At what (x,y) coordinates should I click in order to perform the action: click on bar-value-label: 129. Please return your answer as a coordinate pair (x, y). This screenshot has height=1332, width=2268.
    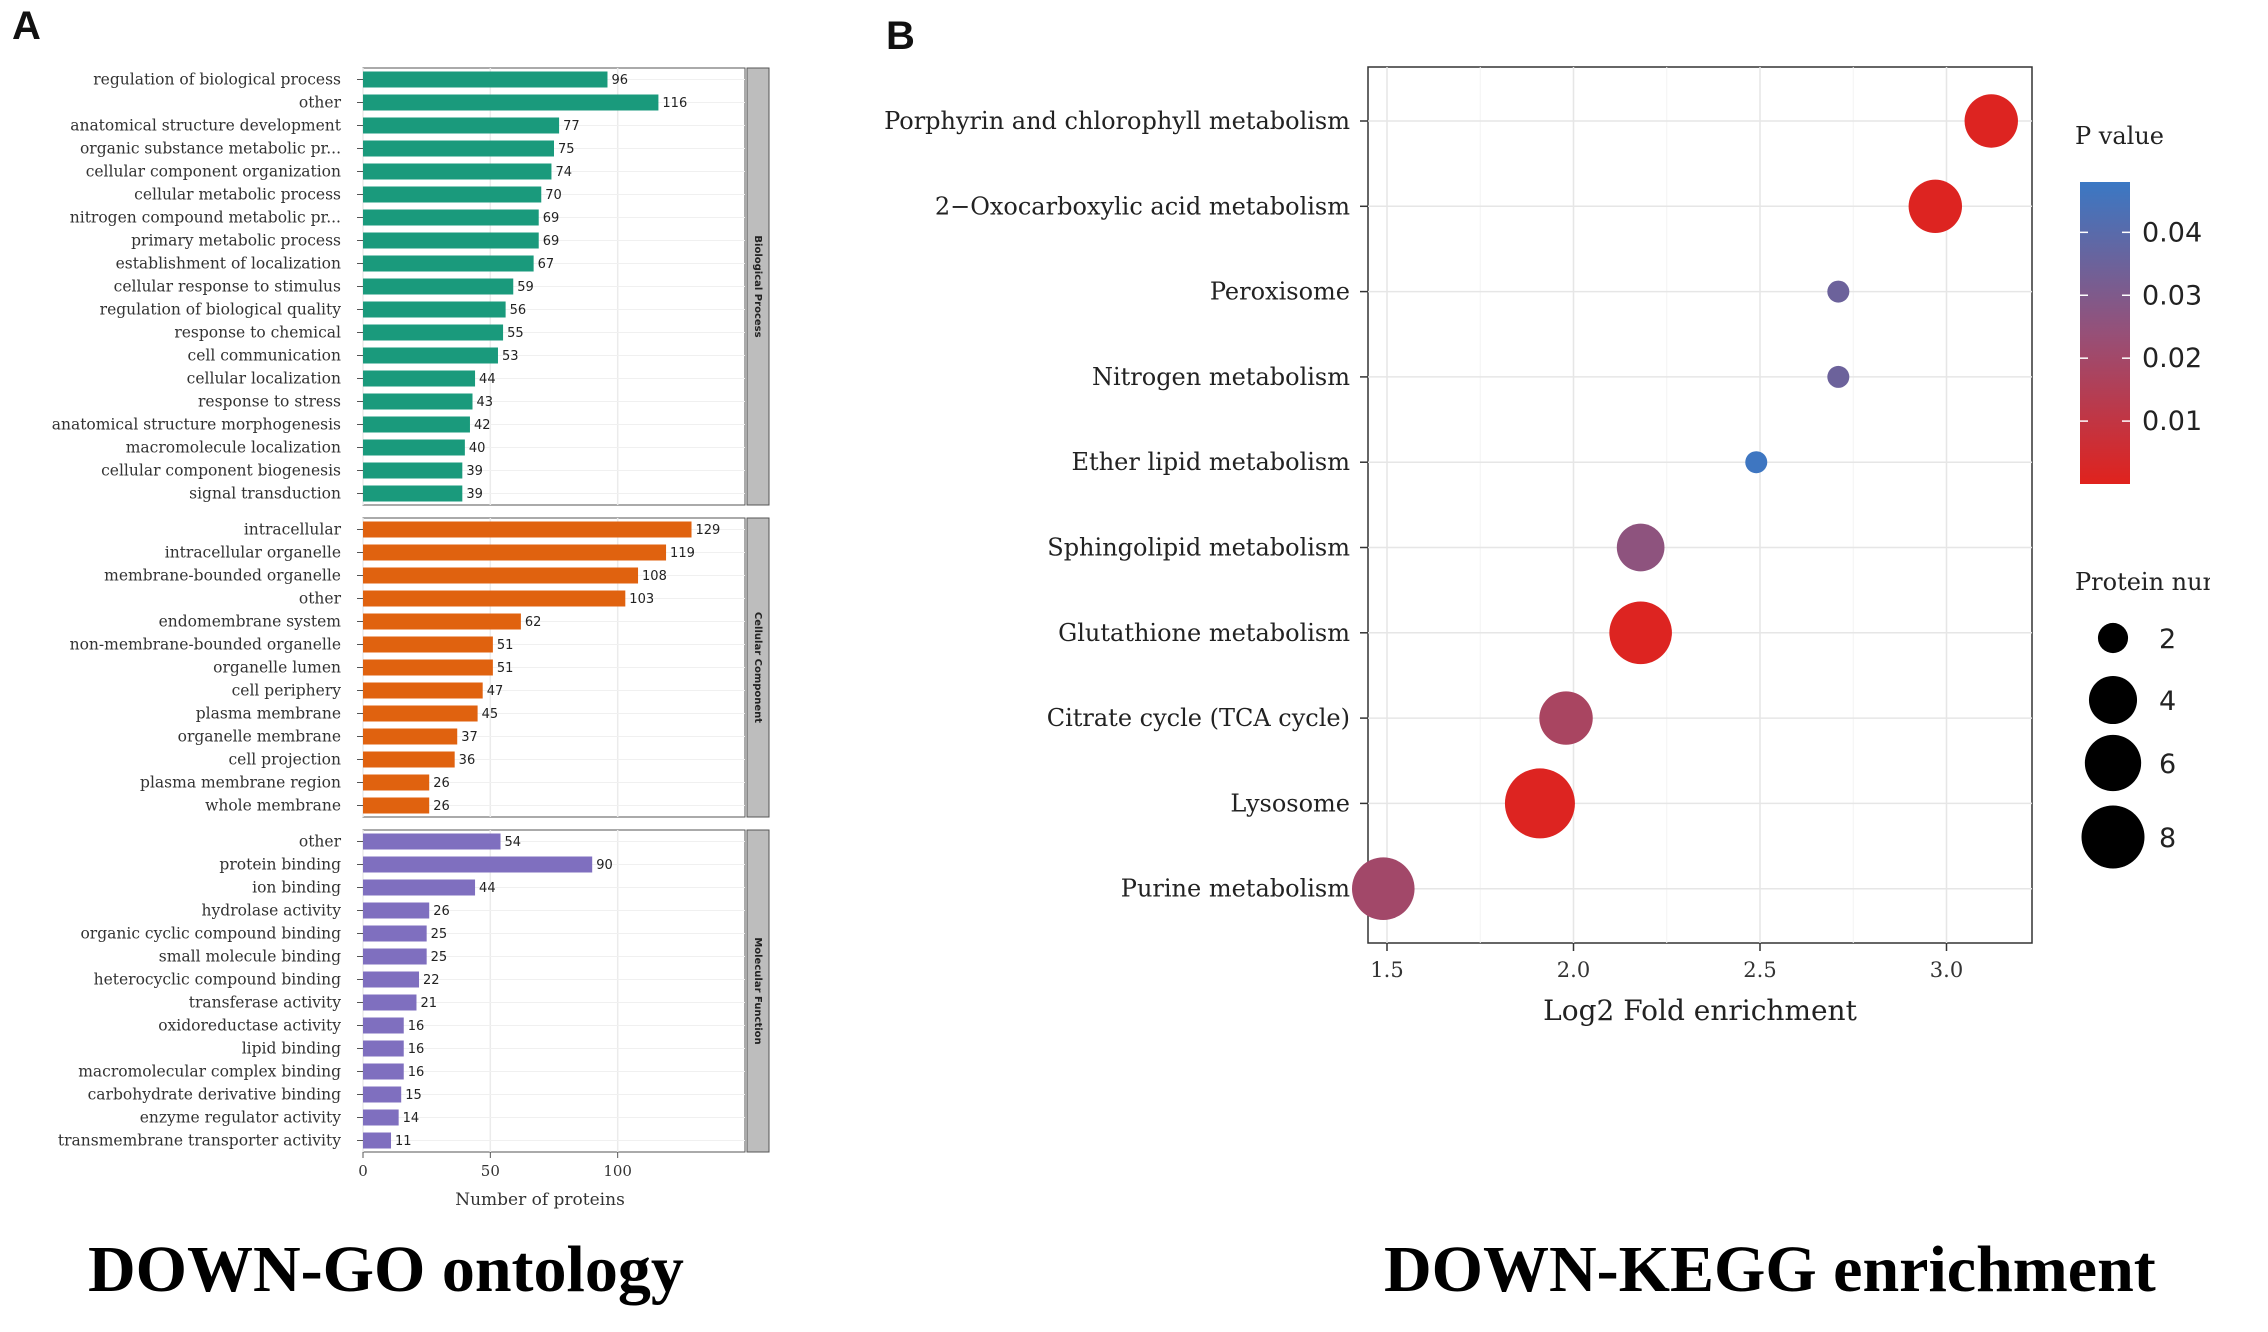
    Looking at the image, I should click on (708, 530).